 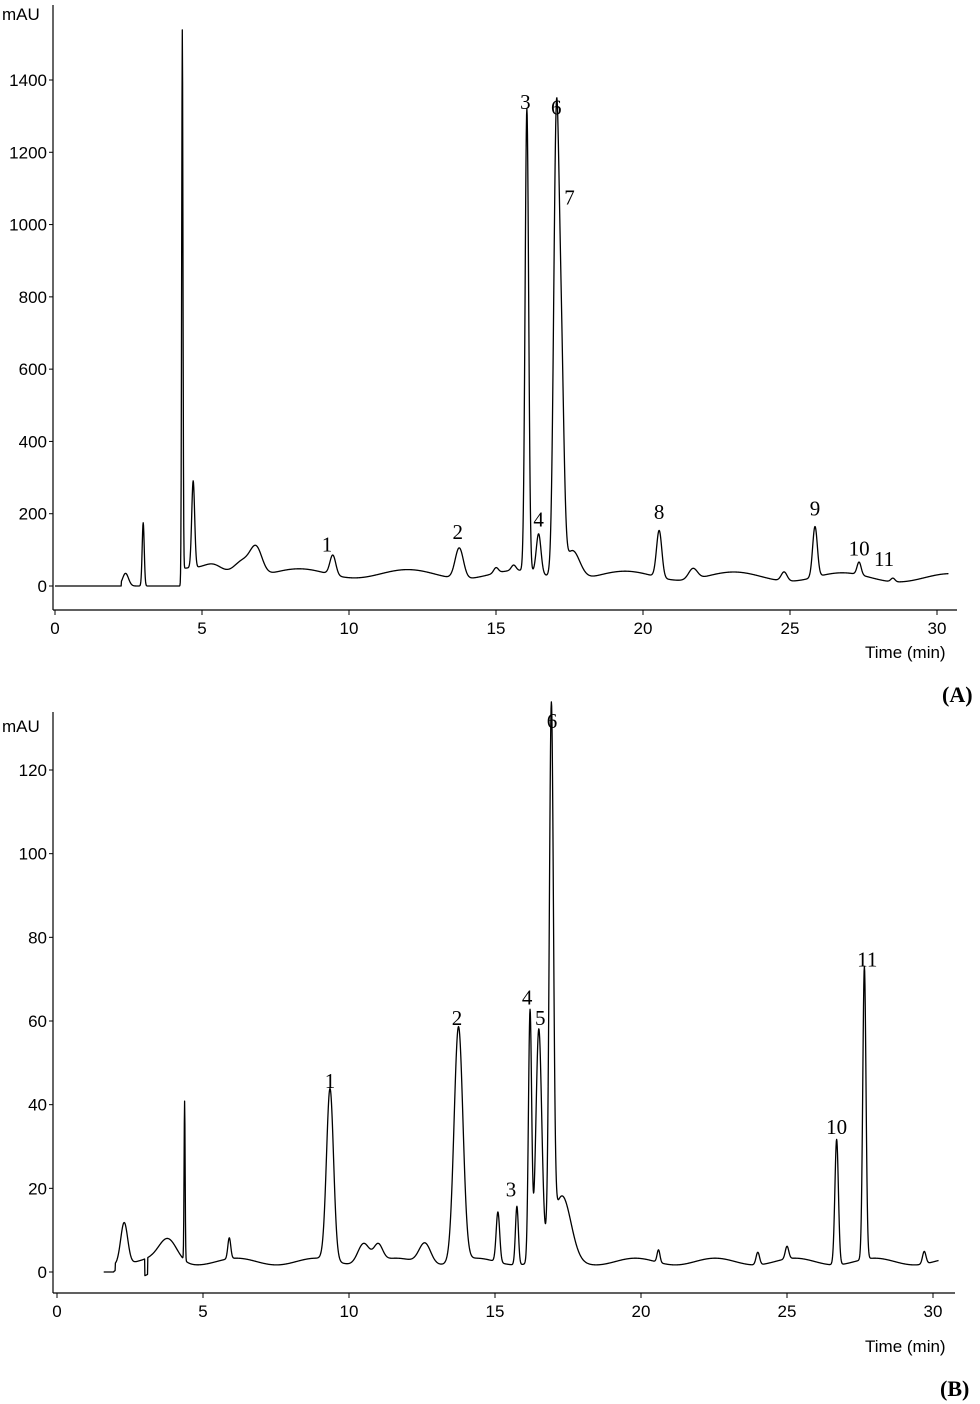 What do you see at coordinates (659, 512) in the screenshot?
I see `peak-label: 8` at bounding box center [659, 512].